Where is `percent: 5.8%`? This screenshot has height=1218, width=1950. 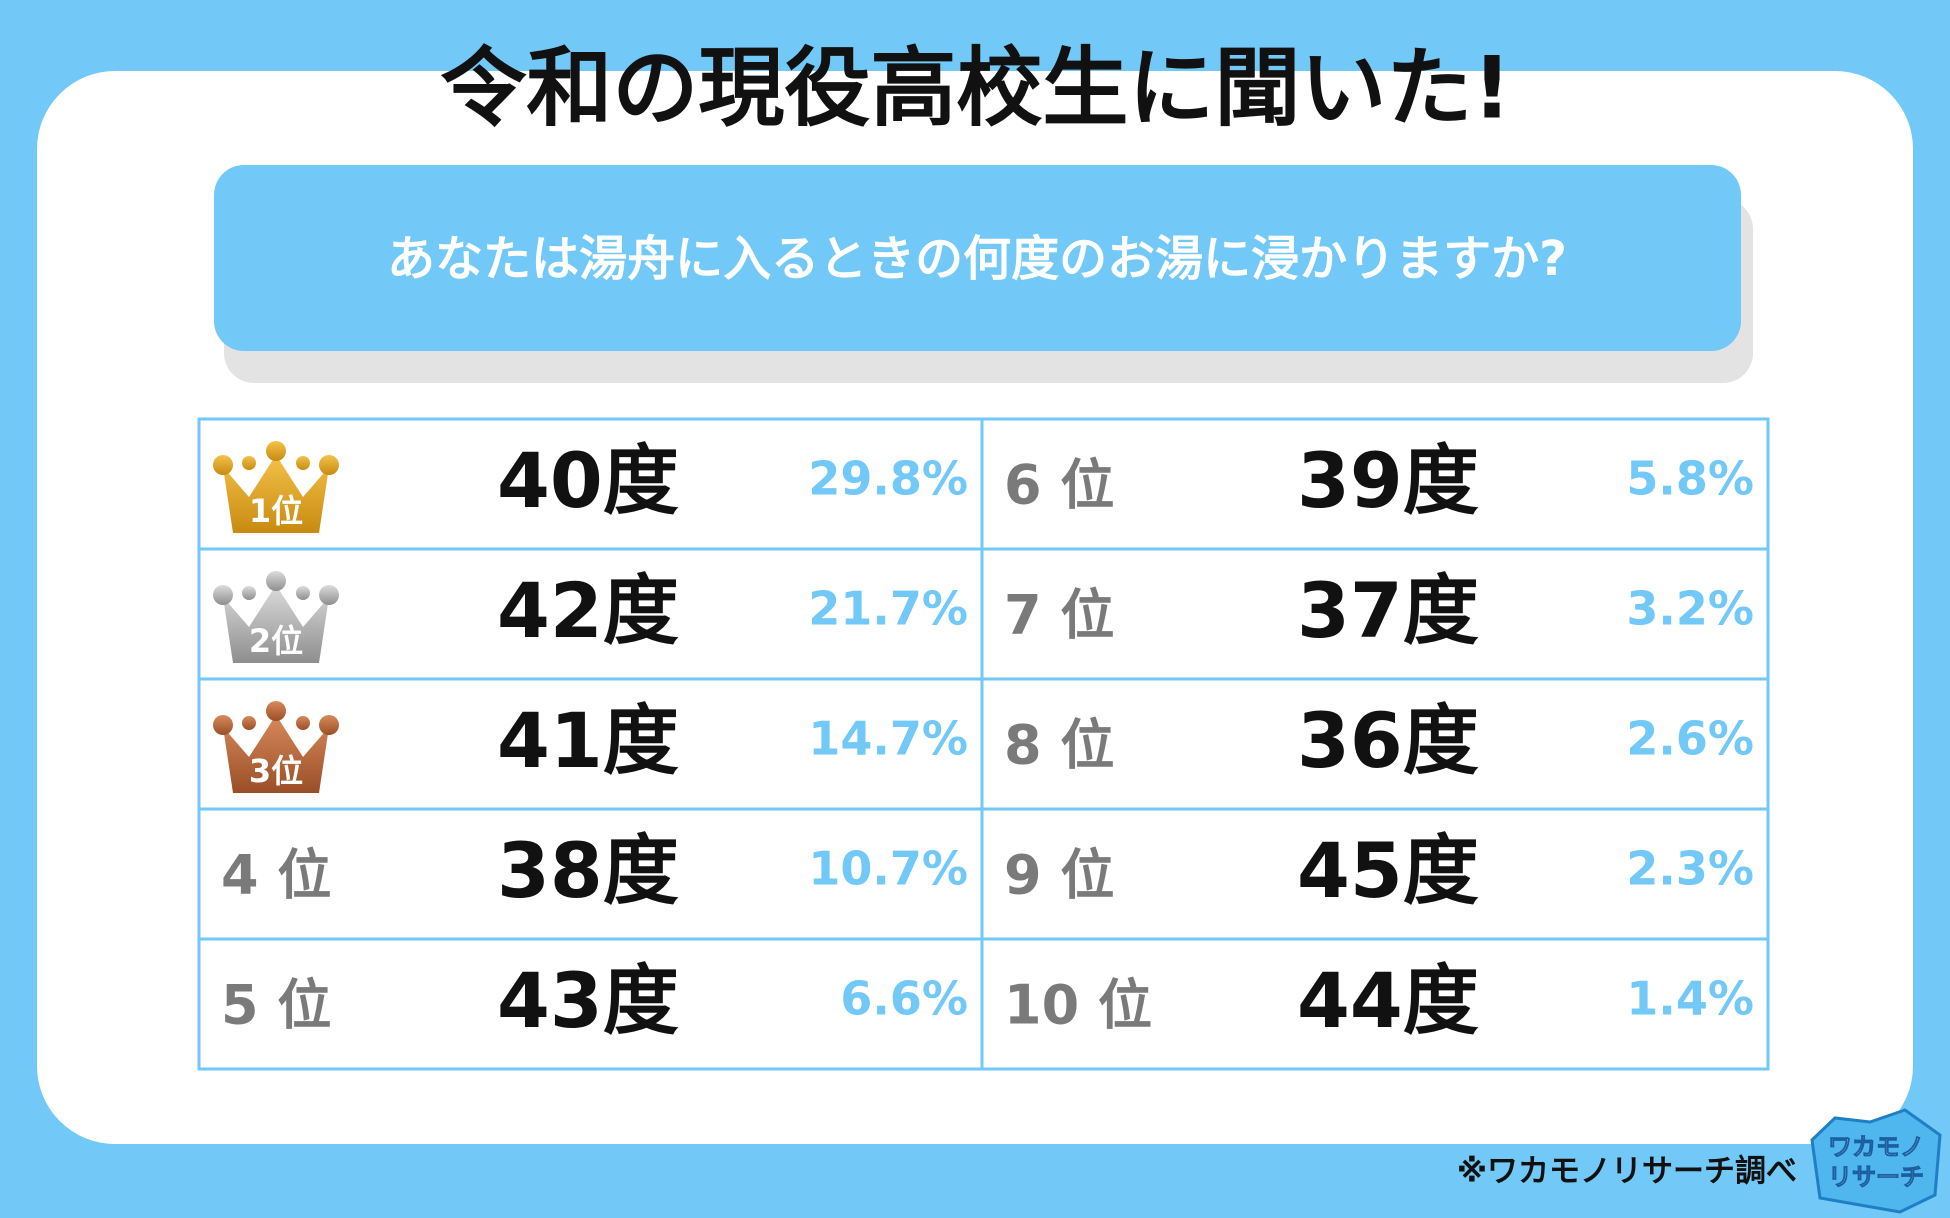
percent: 5.8% is located at coordinates (1690, 479).